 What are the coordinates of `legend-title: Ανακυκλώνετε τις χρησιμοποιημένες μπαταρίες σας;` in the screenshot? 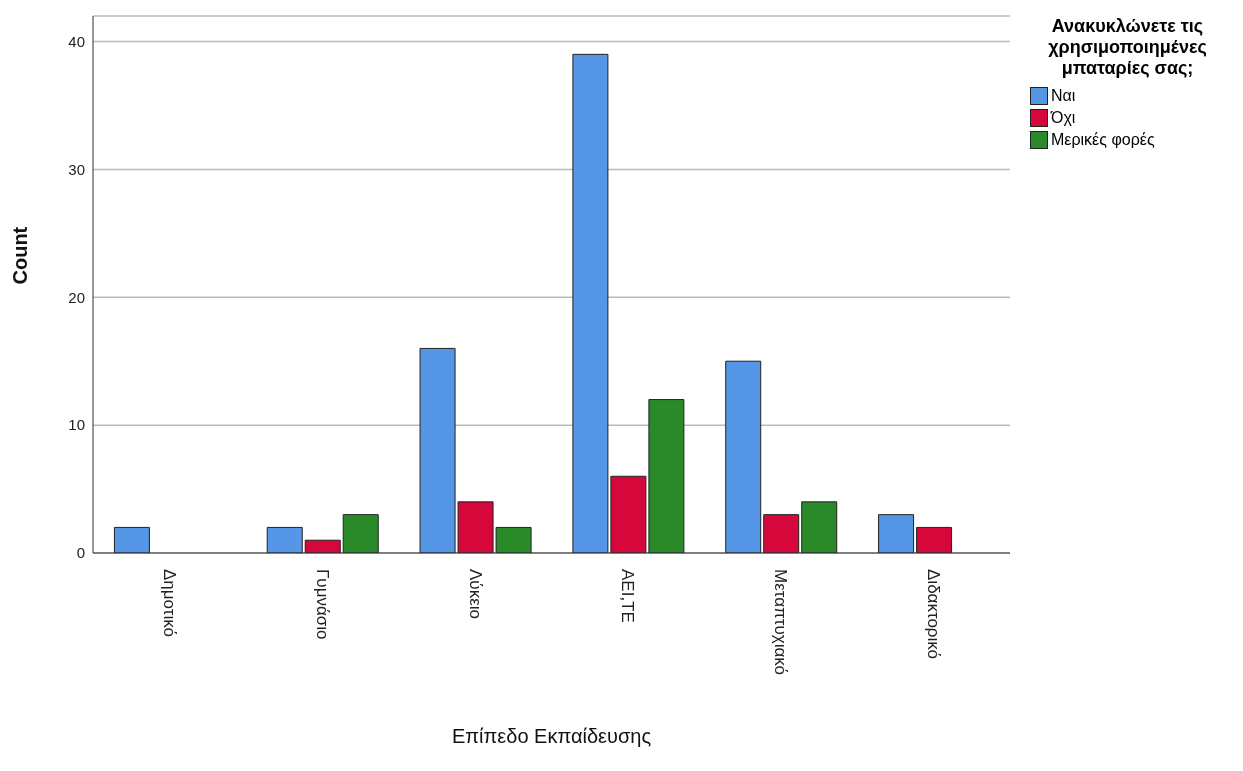 It's located at (1127, 47).